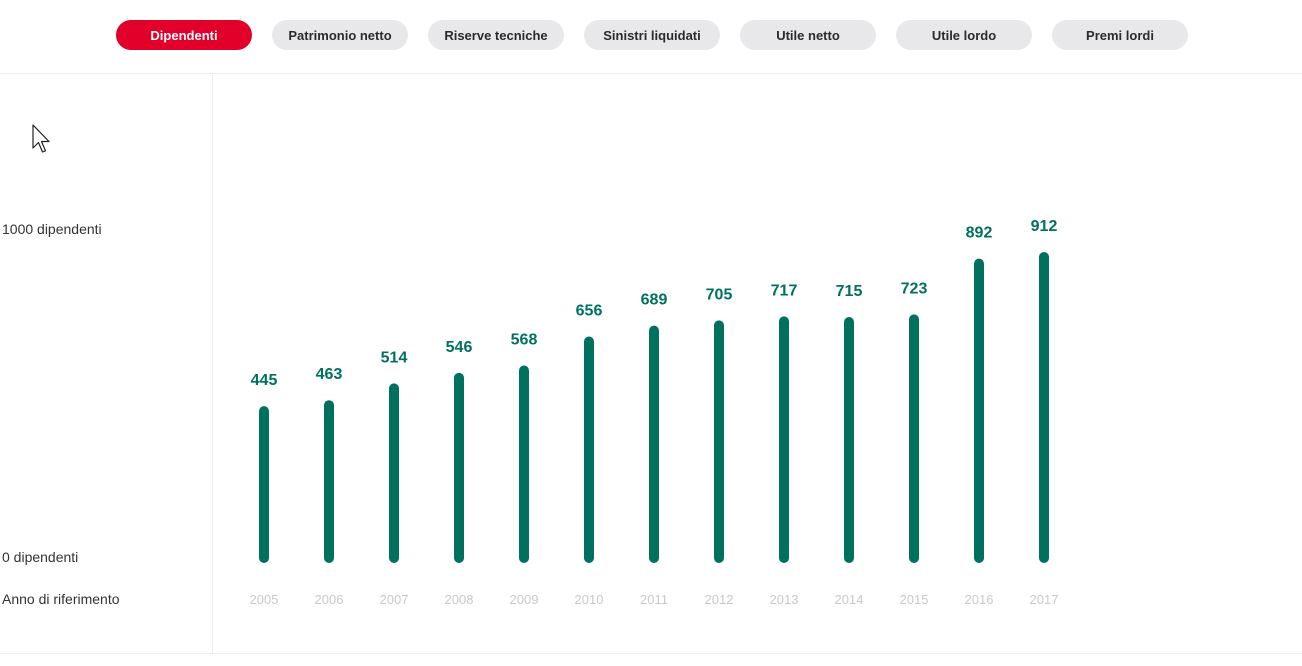 Image resolution: width=1302 pixels, height=666 pixels. What do you see at coordinates (849, 291) in the screenshot?
I see `data-label-2014: 715` at bounding box center [849, 291].